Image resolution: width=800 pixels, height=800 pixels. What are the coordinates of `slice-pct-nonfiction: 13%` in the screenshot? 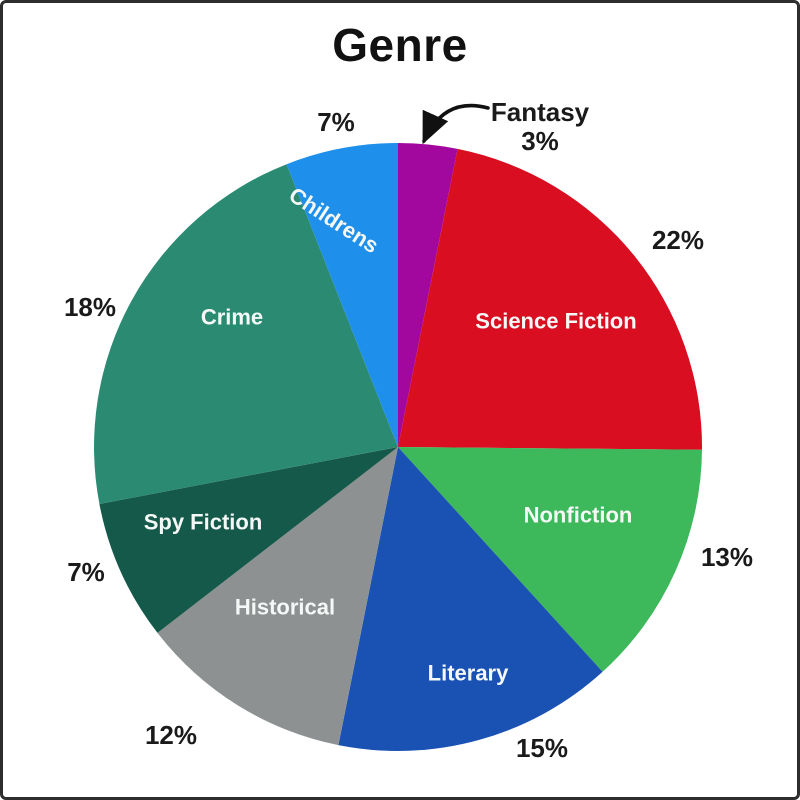 It's located at (727, 557).